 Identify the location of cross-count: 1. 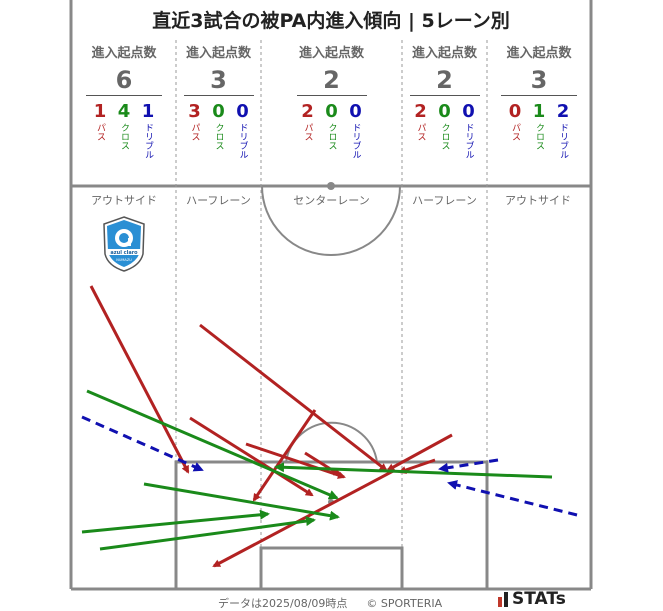
(539, 111).